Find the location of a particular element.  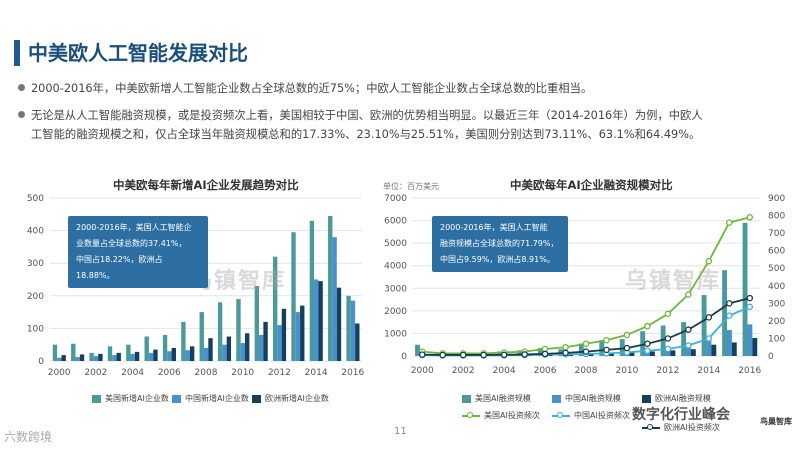

chart1-x-tick: 2008 is located at coordinates (206, 373).